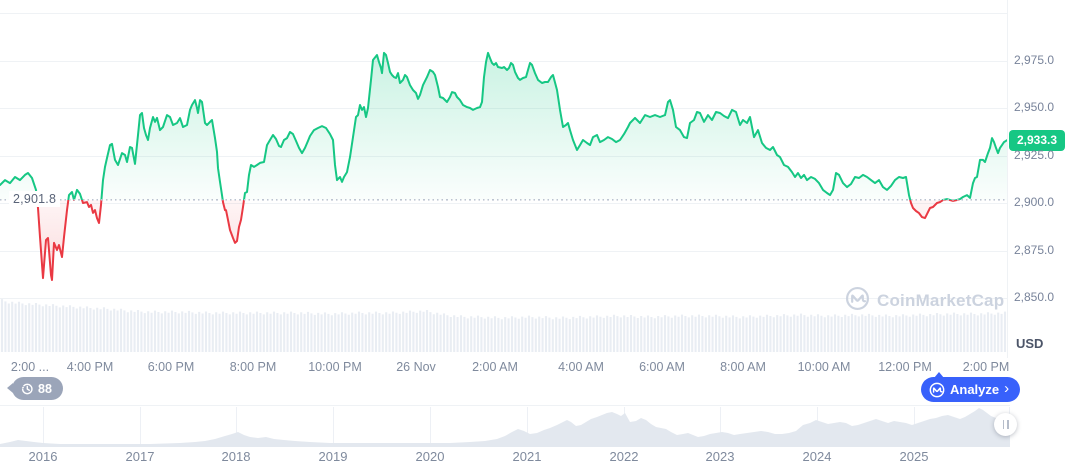  What do you see at coordinates (624, 456) in the screenshot?
I see `year-label: 2022` at bounding box center [624, 456].